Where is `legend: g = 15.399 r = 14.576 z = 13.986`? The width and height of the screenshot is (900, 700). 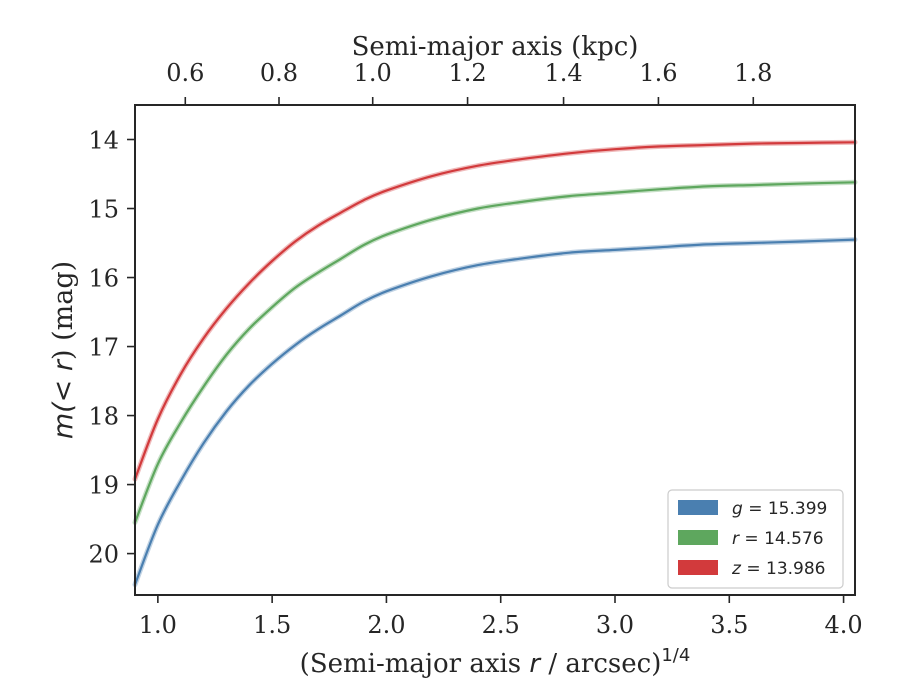
legend: g = 15.399 r = 14.576 z = 13.986 is located at coordinates (755, 539).